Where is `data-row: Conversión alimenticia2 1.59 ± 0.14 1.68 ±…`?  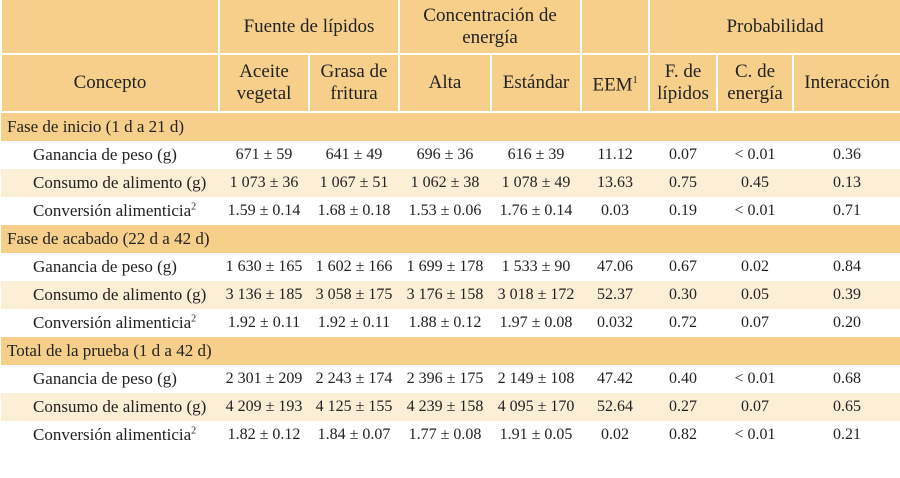 data-row: Conversión alimenticia2 1.59 ± 0.14 1.68 ±… is located at coordinates (450, 211).